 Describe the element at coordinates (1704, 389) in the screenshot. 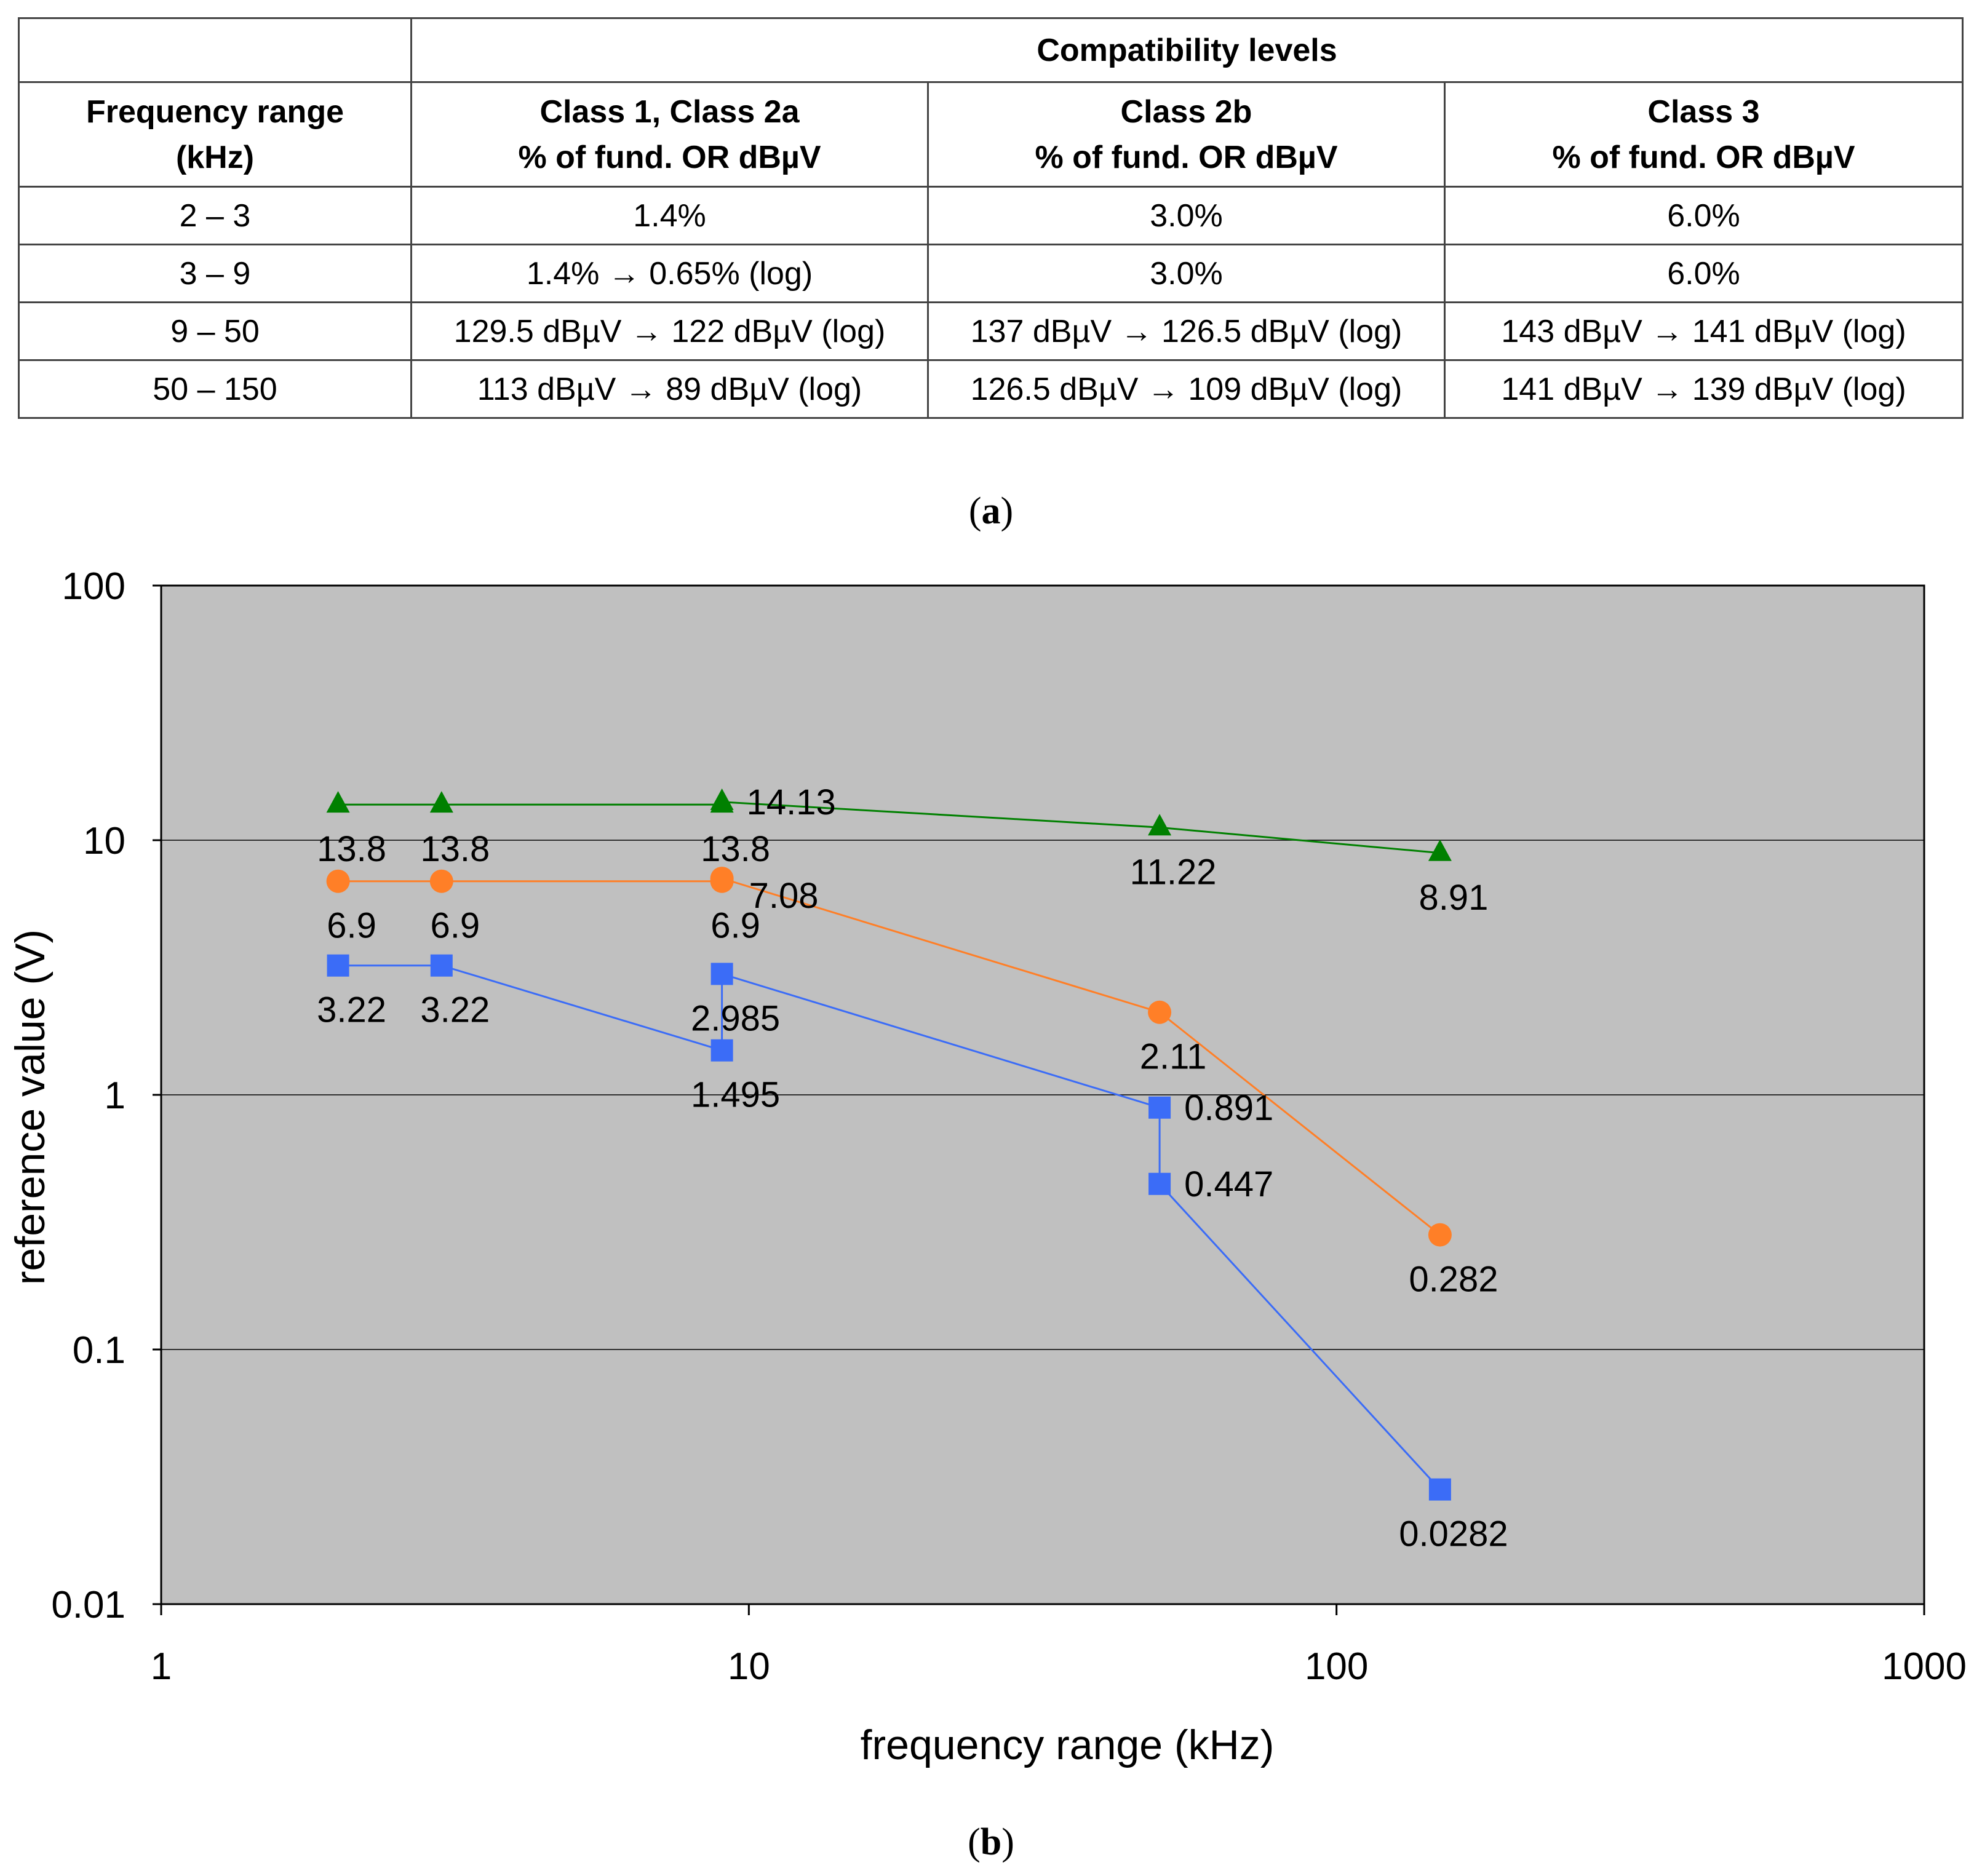

I see `table-cell: 141 dBµV → 139 dBµV (log)` at that location.